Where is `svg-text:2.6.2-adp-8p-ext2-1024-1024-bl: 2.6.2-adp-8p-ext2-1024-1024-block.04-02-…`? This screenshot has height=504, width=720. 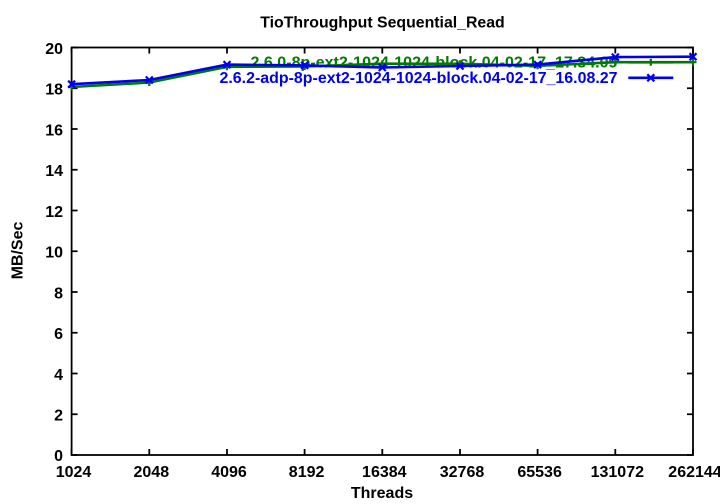 svg-text:2.6.2-adp-8p-ext2-1024-1024-bl: 2.6.2-adp-8p-ext2-1024-1024-block.04-02-… is located at coordinates (419, 78).